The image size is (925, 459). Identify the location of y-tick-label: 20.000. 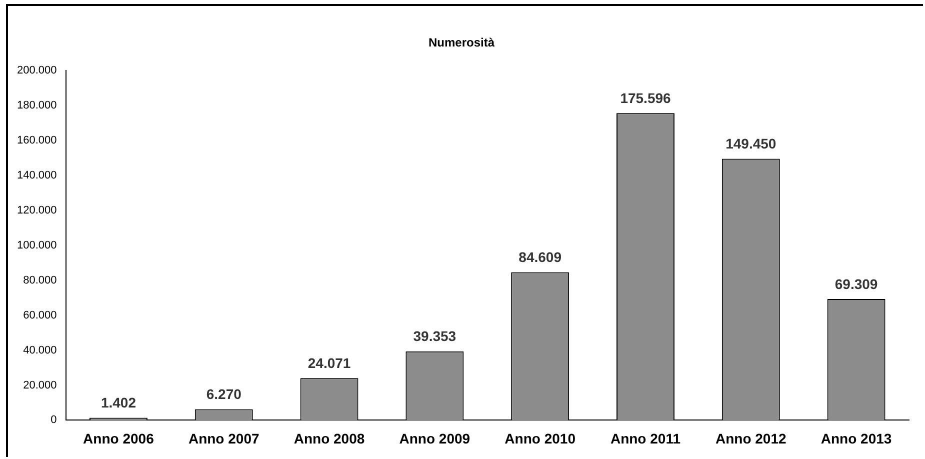
(40, 385).